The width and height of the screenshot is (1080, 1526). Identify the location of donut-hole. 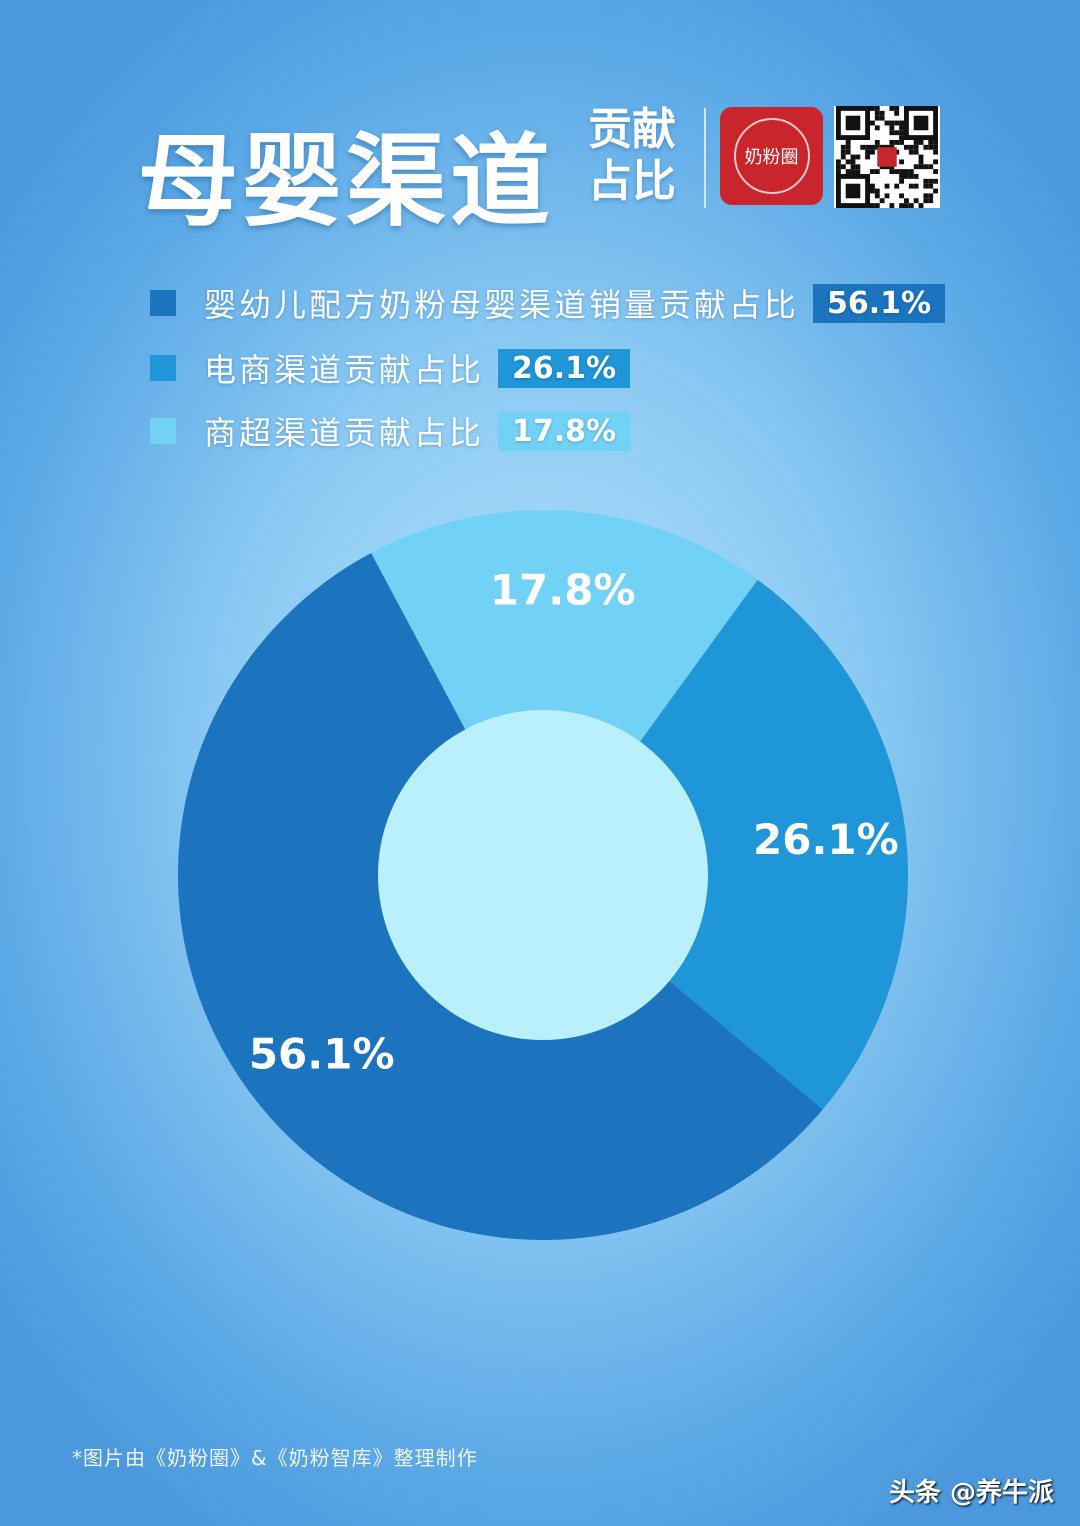
(543, 875).